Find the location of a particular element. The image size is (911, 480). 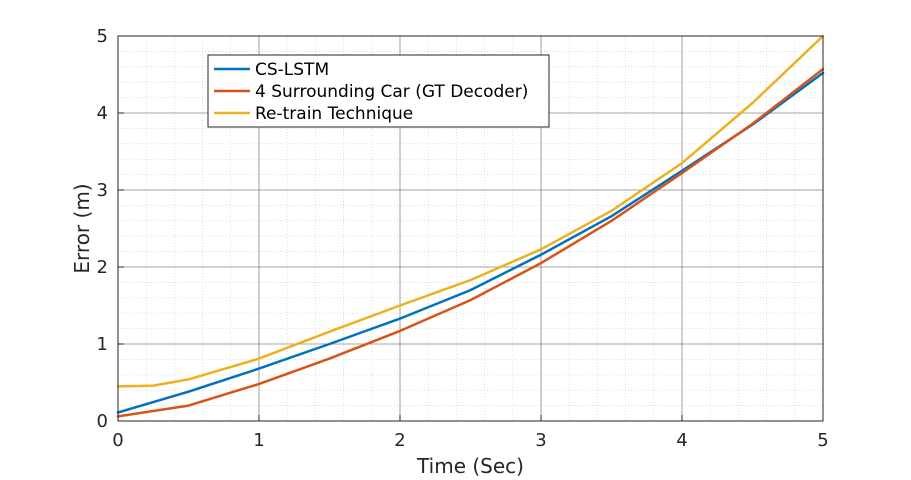

y-axis-ticks: 0 1 2 3 4 5 is located at coordinates (110, 229).